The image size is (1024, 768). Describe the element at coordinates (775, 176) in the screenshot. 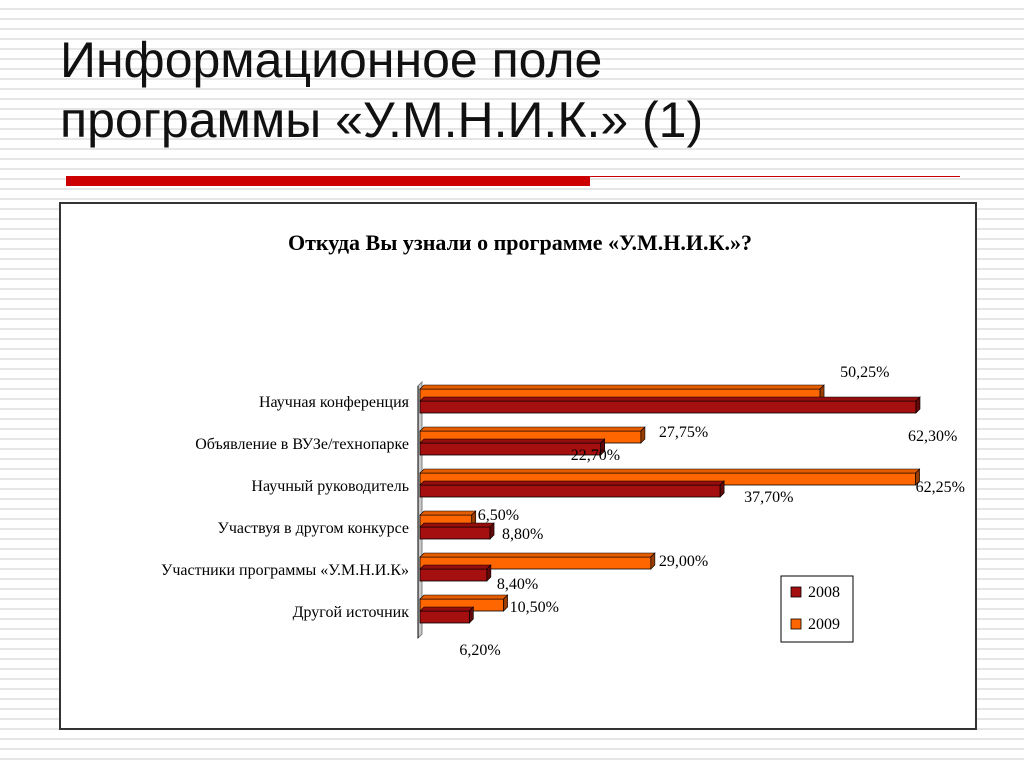

I see `title-accent-line` at that location.